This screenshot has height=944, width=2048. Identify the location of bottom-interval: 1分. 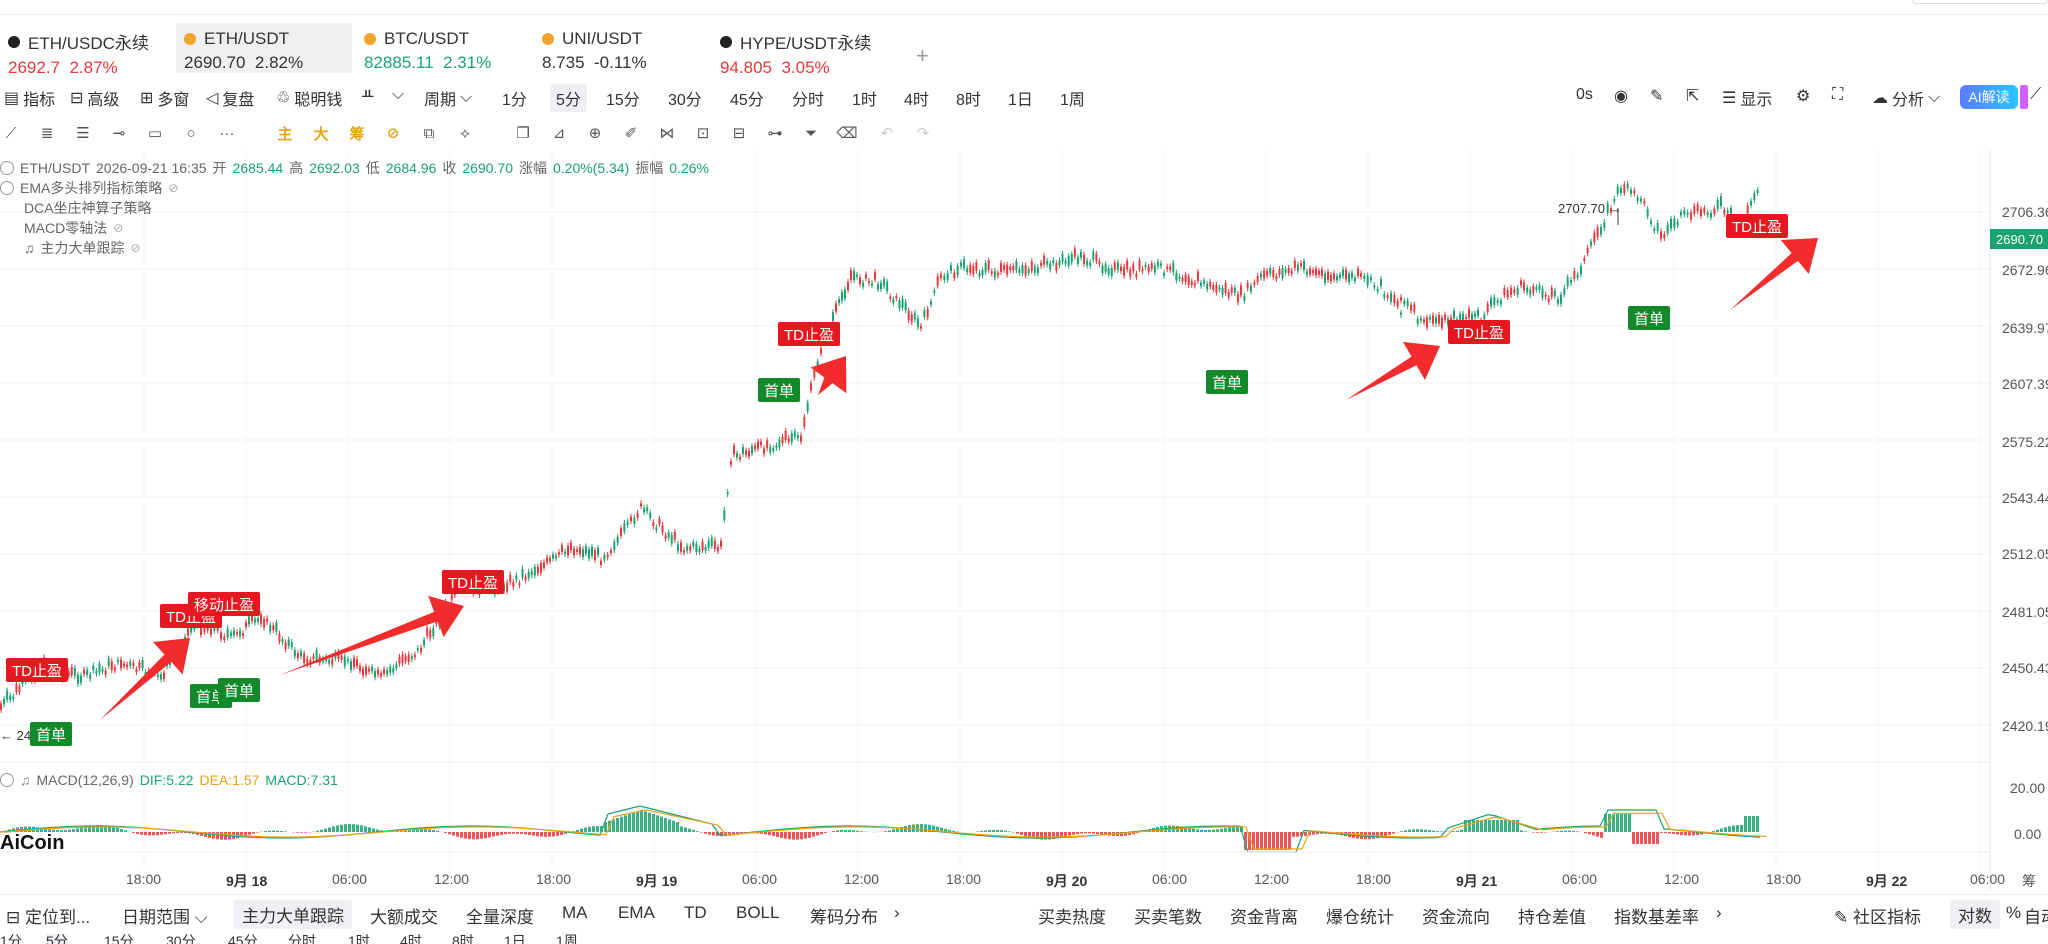
(11, 939).